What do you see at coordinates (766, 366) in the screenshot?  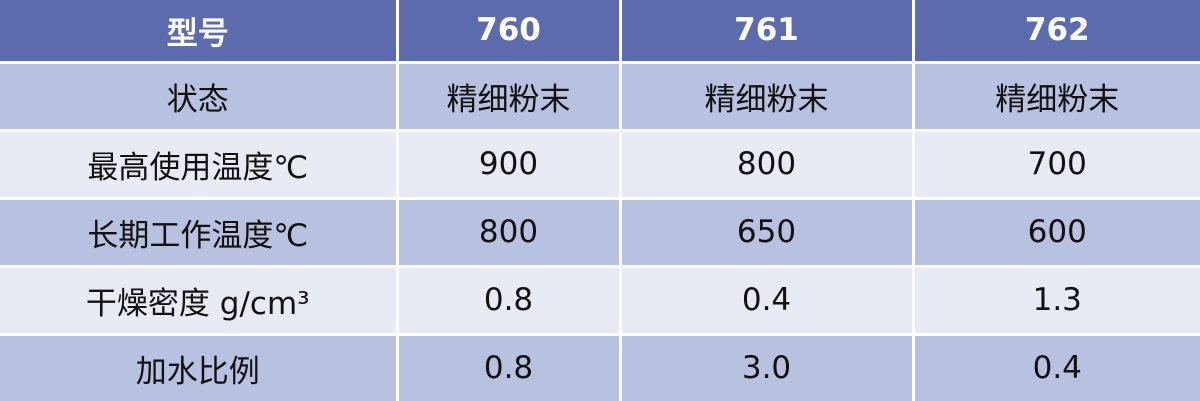 I see `table-cell: 3.0` at bounding box center [766, 366].